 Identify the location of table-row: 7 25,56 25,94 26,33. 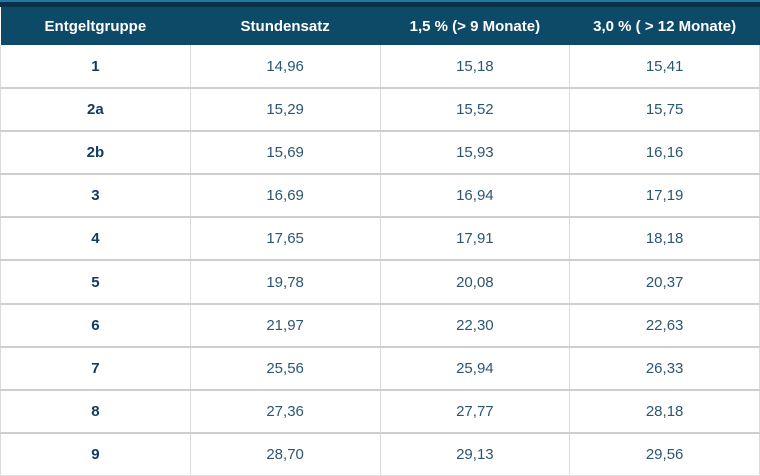
(380, 367).